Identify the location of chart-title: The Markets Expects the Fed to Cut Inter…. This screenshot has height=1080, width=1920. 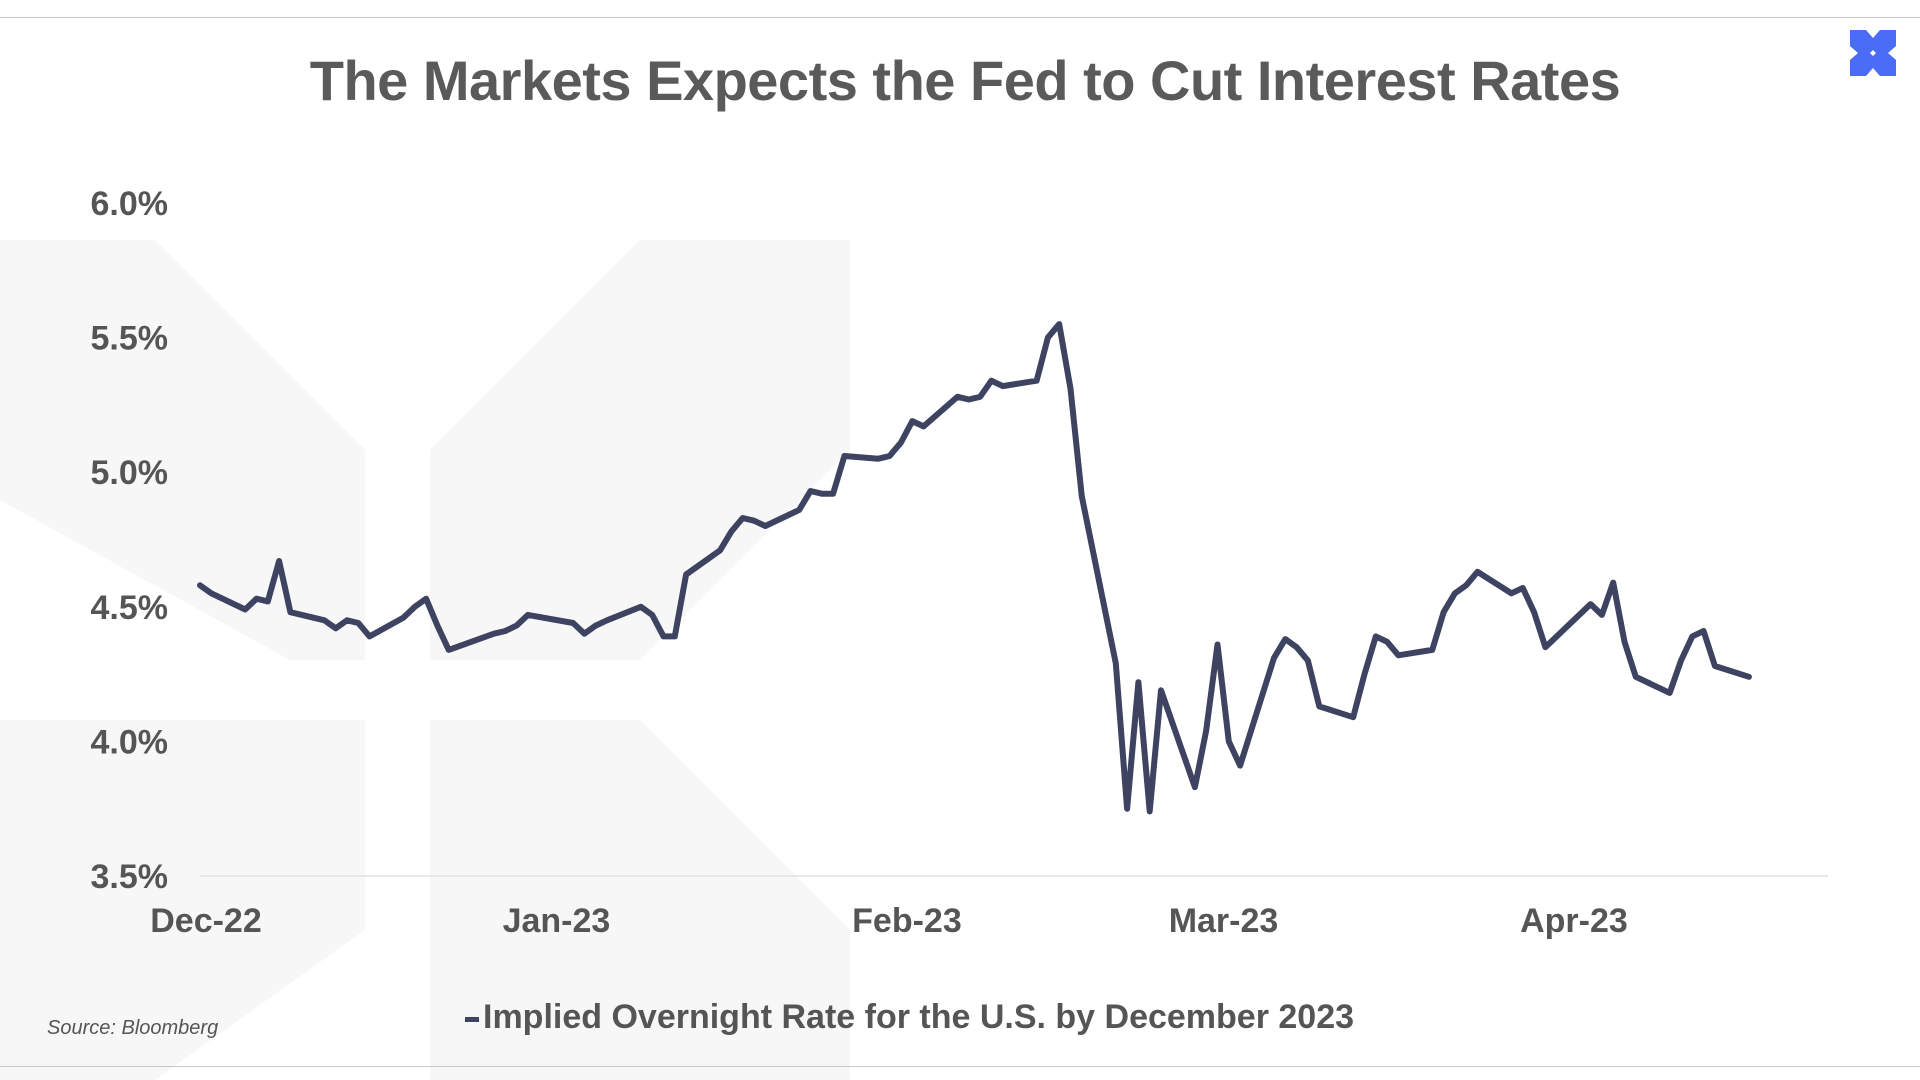
(965, 80).